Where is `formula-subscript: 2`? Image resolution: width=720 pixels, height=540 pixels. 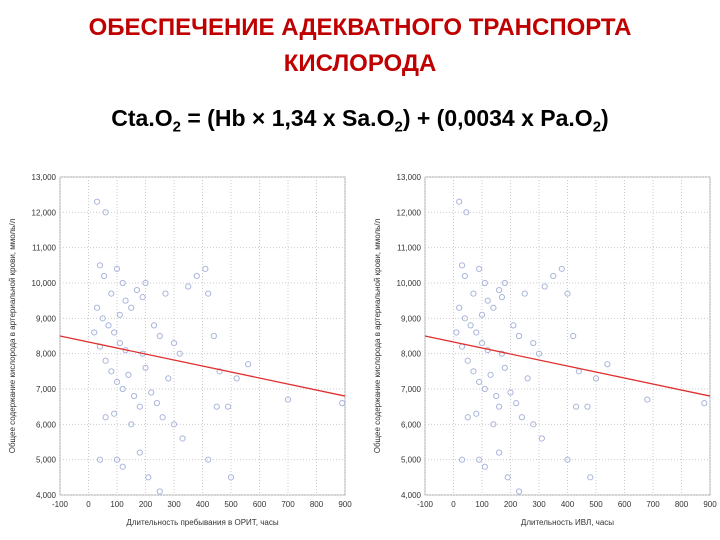
formula-subscript: 2 is located at coordinates (176, 127).